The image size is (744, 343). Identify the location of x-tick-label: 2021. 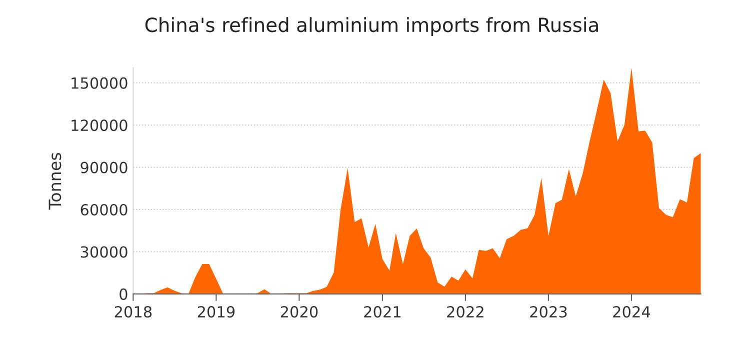
(382, 312).